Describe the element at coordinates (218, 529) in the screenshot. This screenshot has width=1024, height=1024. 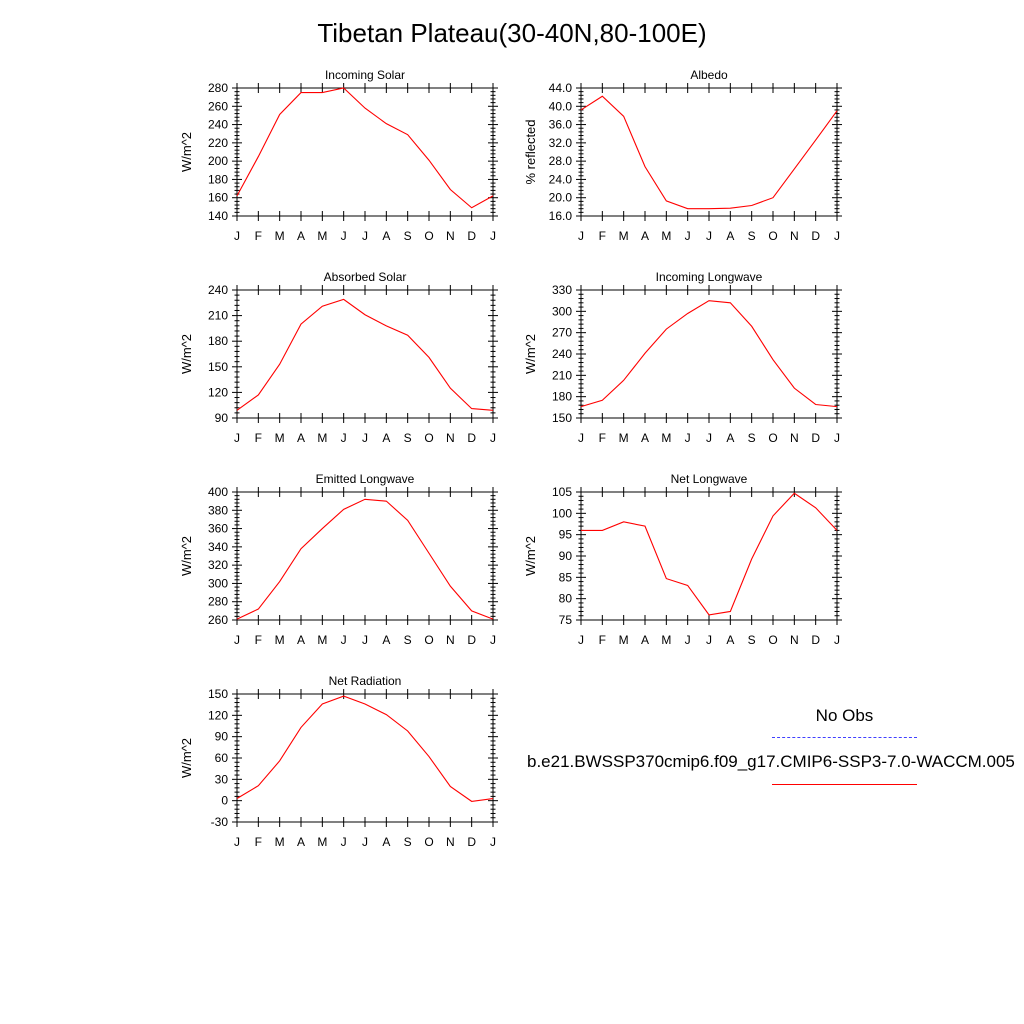
I see `y-tick-label: 360` at that location.